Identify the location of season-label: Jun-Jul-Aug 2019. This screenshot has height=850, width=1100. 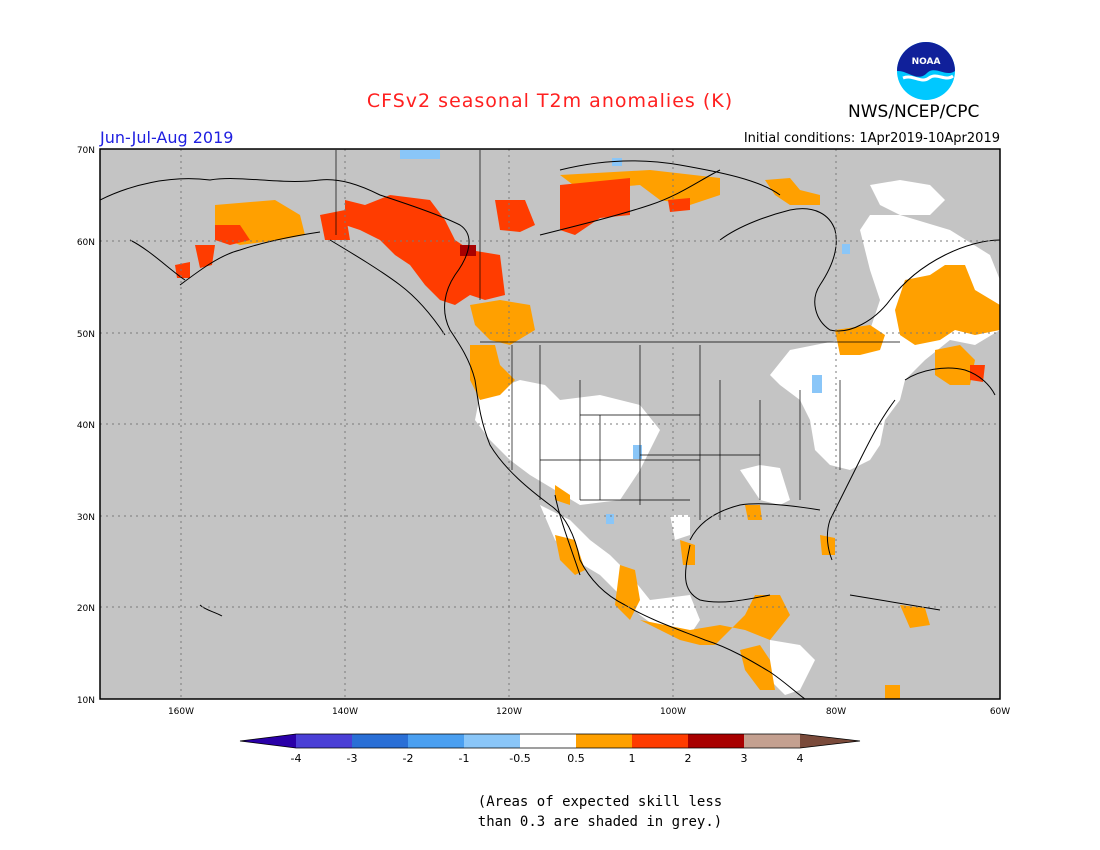
(167, 137).